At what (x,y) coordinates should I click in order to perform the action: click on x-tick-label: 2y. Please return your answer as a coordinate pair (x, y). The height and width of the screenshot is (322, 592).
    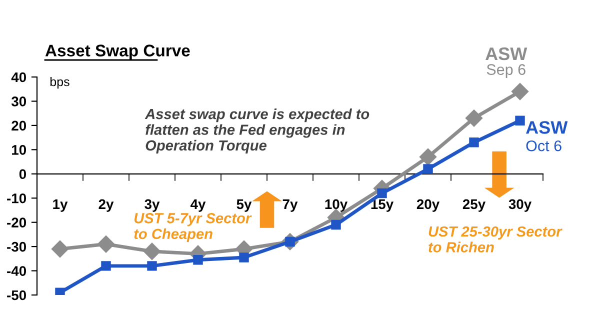
    Looking at the image, I should click on (106, 205).